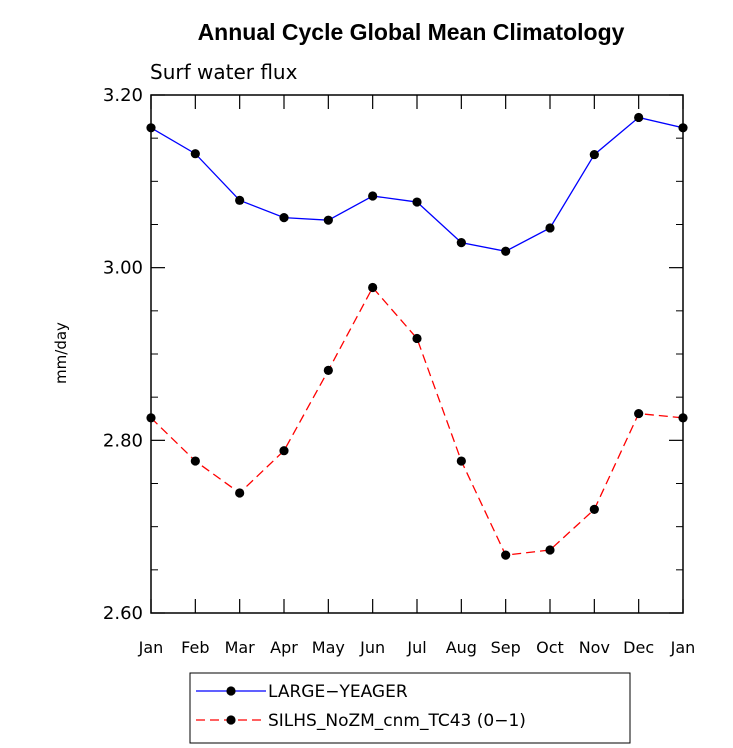 The height and width of the screenshot is (748, 733). What do you see at coordinates (461, 647) in the screenshot?
I see `x-tick-label: Aug` at bounding box center [461, 647].